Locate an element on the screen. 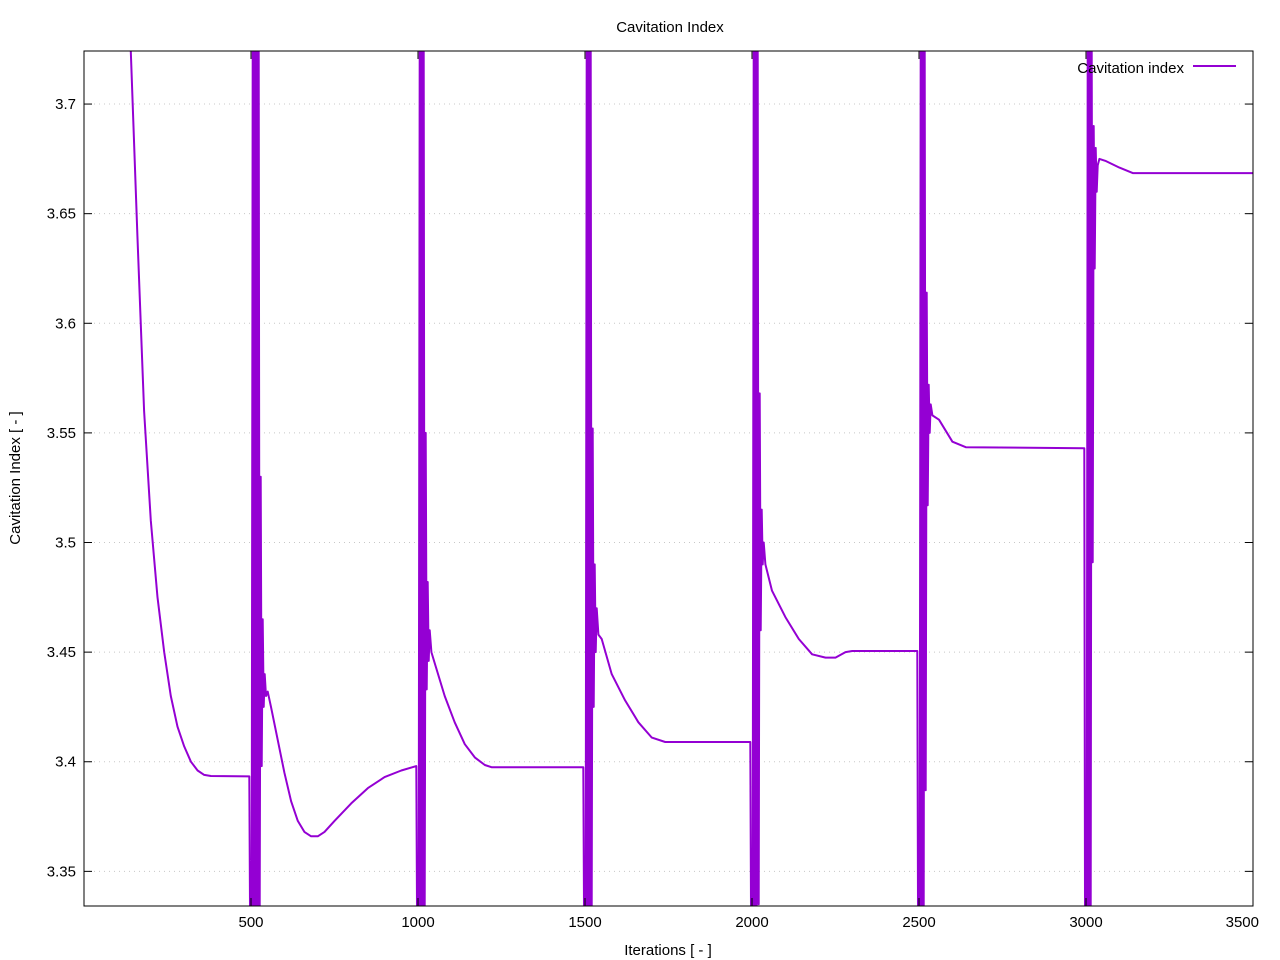  x-tick-label: 2500 is located at coordinates (918, 922).